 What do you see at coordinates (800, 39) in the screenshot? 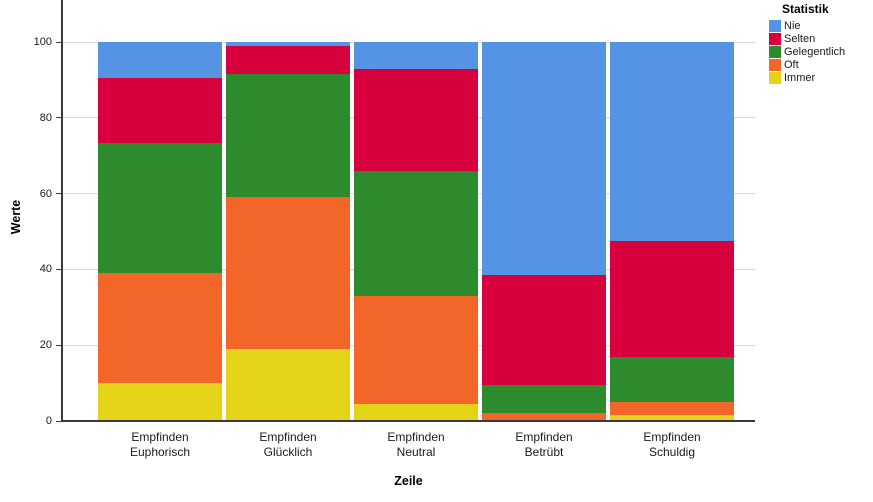
I see `legend-item-label: Selten` at bounding box center [800, 39].